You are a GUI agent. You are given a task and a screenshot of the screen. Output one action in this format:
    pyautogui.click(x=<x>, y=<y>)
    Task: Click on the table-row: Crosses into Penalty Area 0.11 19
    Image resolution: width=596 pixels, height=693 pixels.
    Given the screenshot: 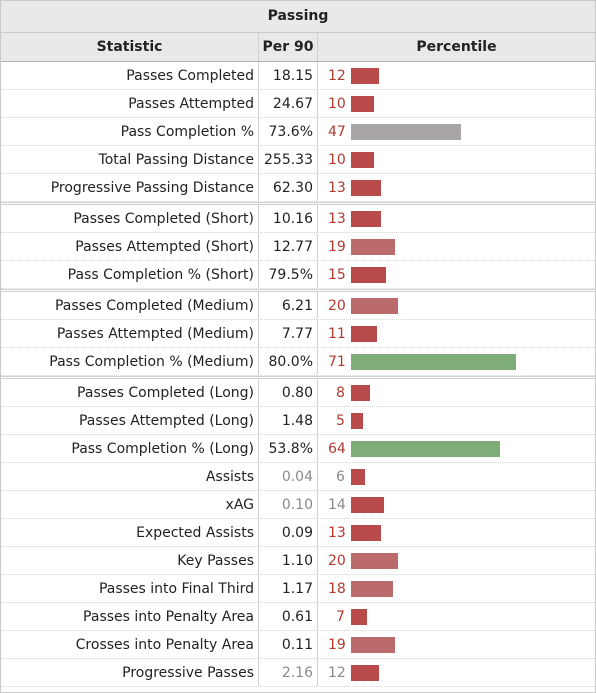 What is the action you would take?
    pyautogui.click(x=298, y=645)
    